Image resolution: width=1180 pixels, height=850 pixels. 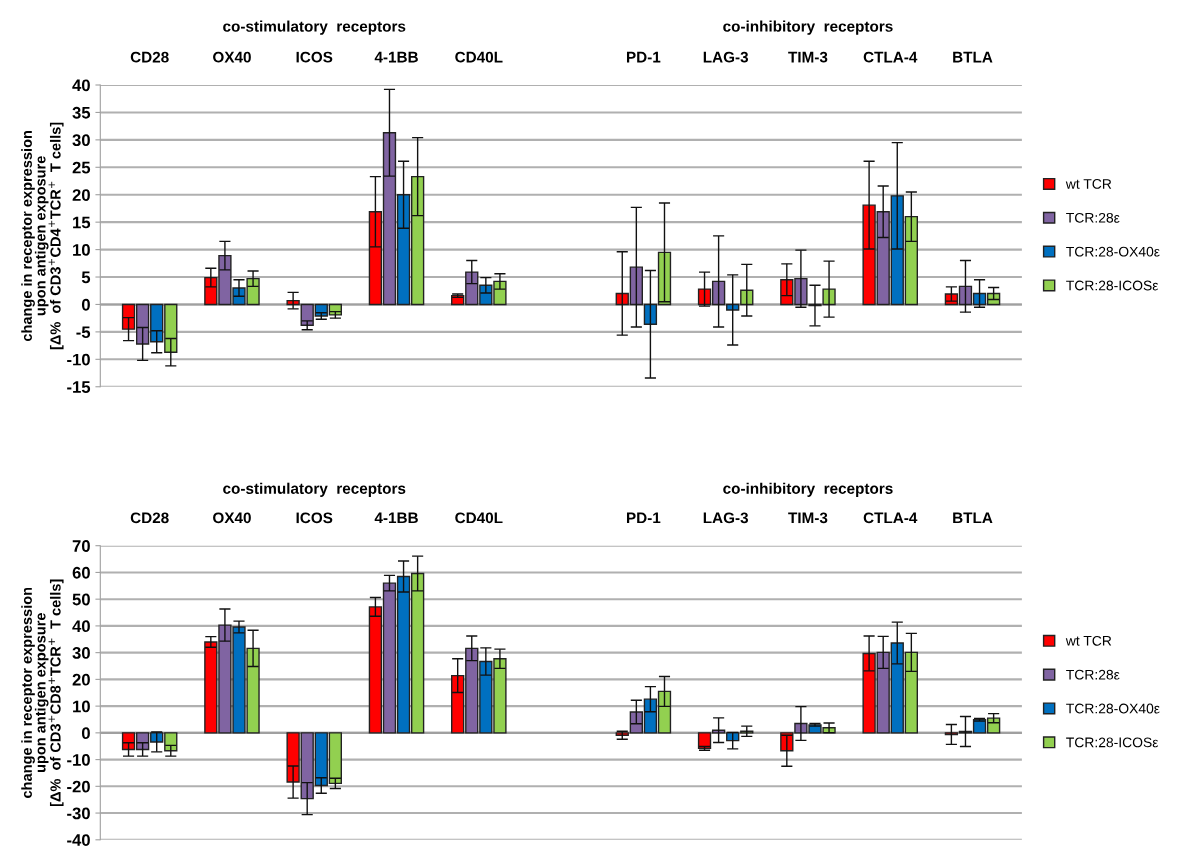 I want to click on y-tick-label: -40, so click(x=78, y=840).